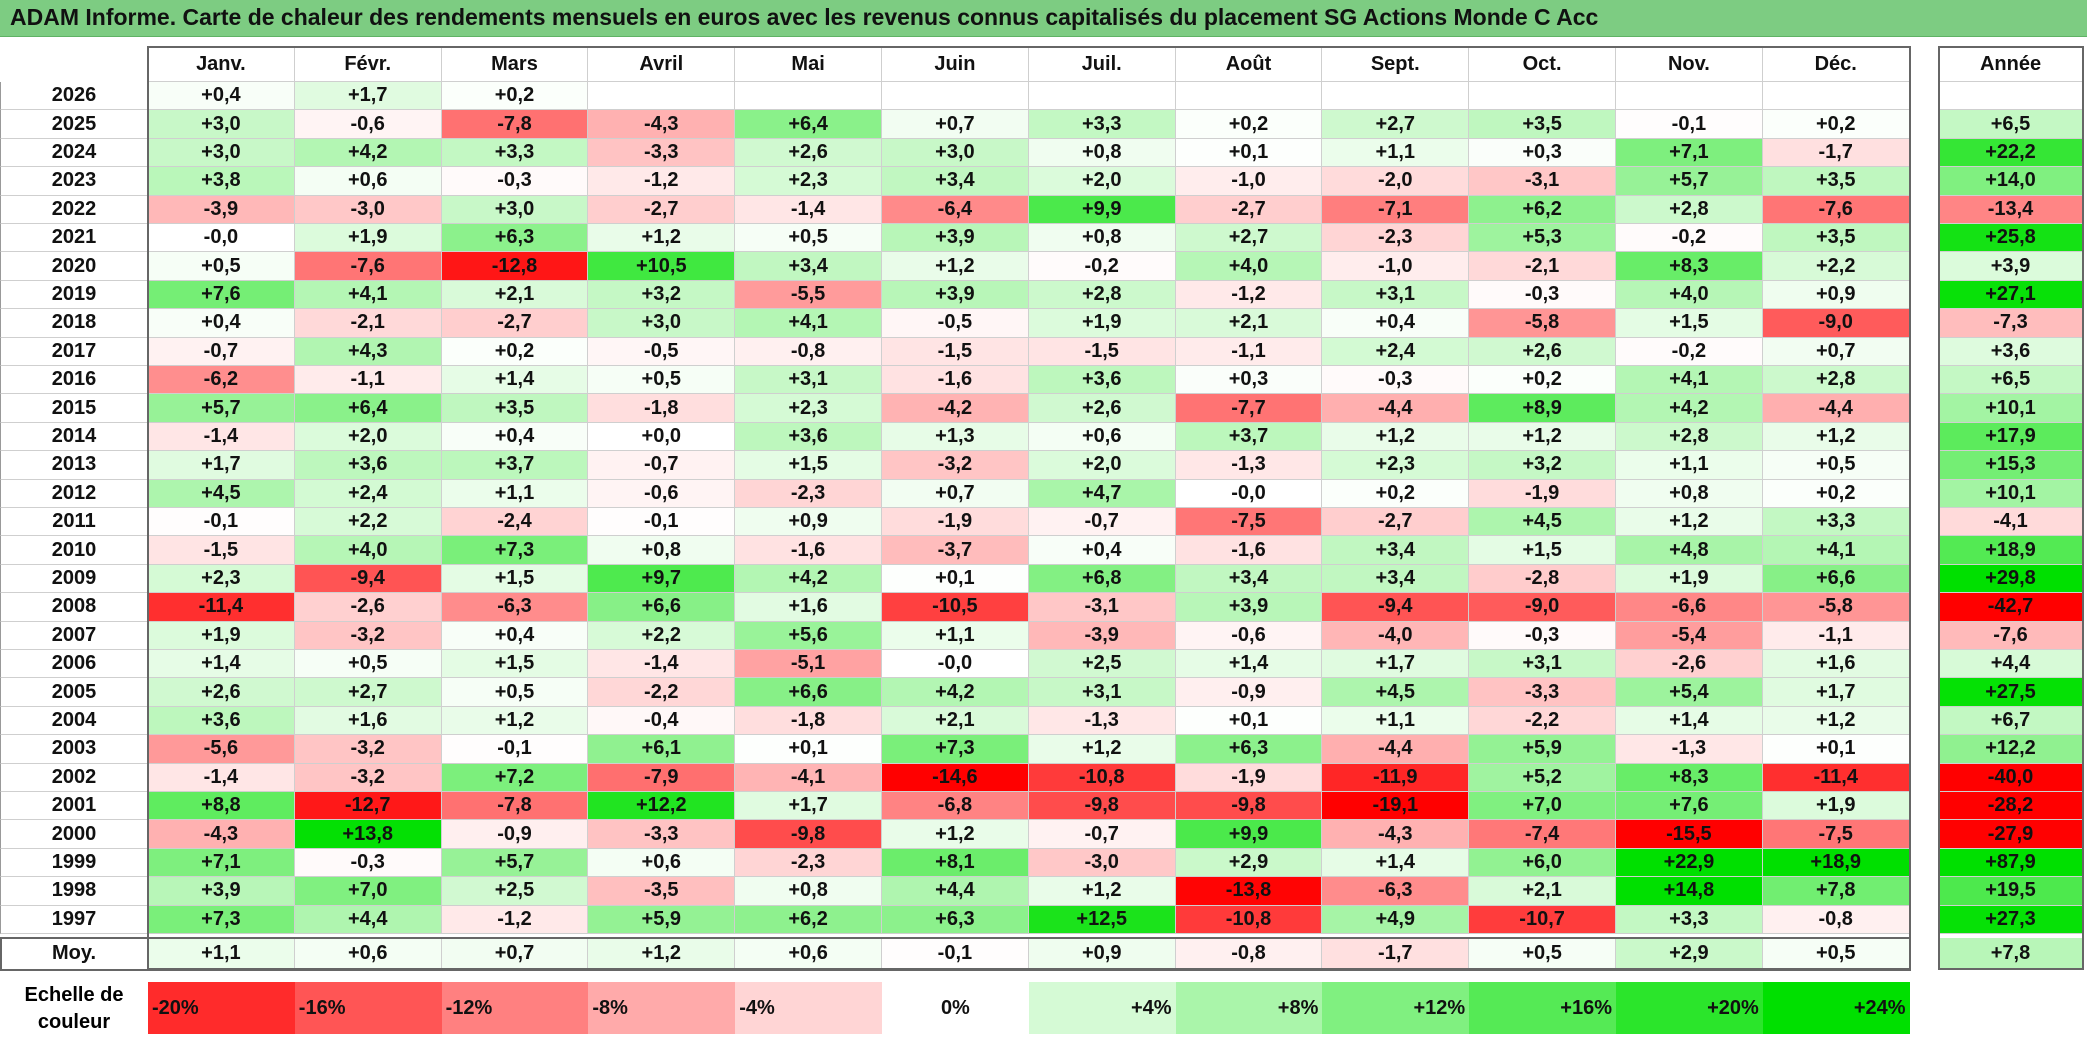  What do you see at coordinates (1689, 323) in the screenshot?
I see `heatmap-cell: +1,5` at bounding box center [1689, 323].